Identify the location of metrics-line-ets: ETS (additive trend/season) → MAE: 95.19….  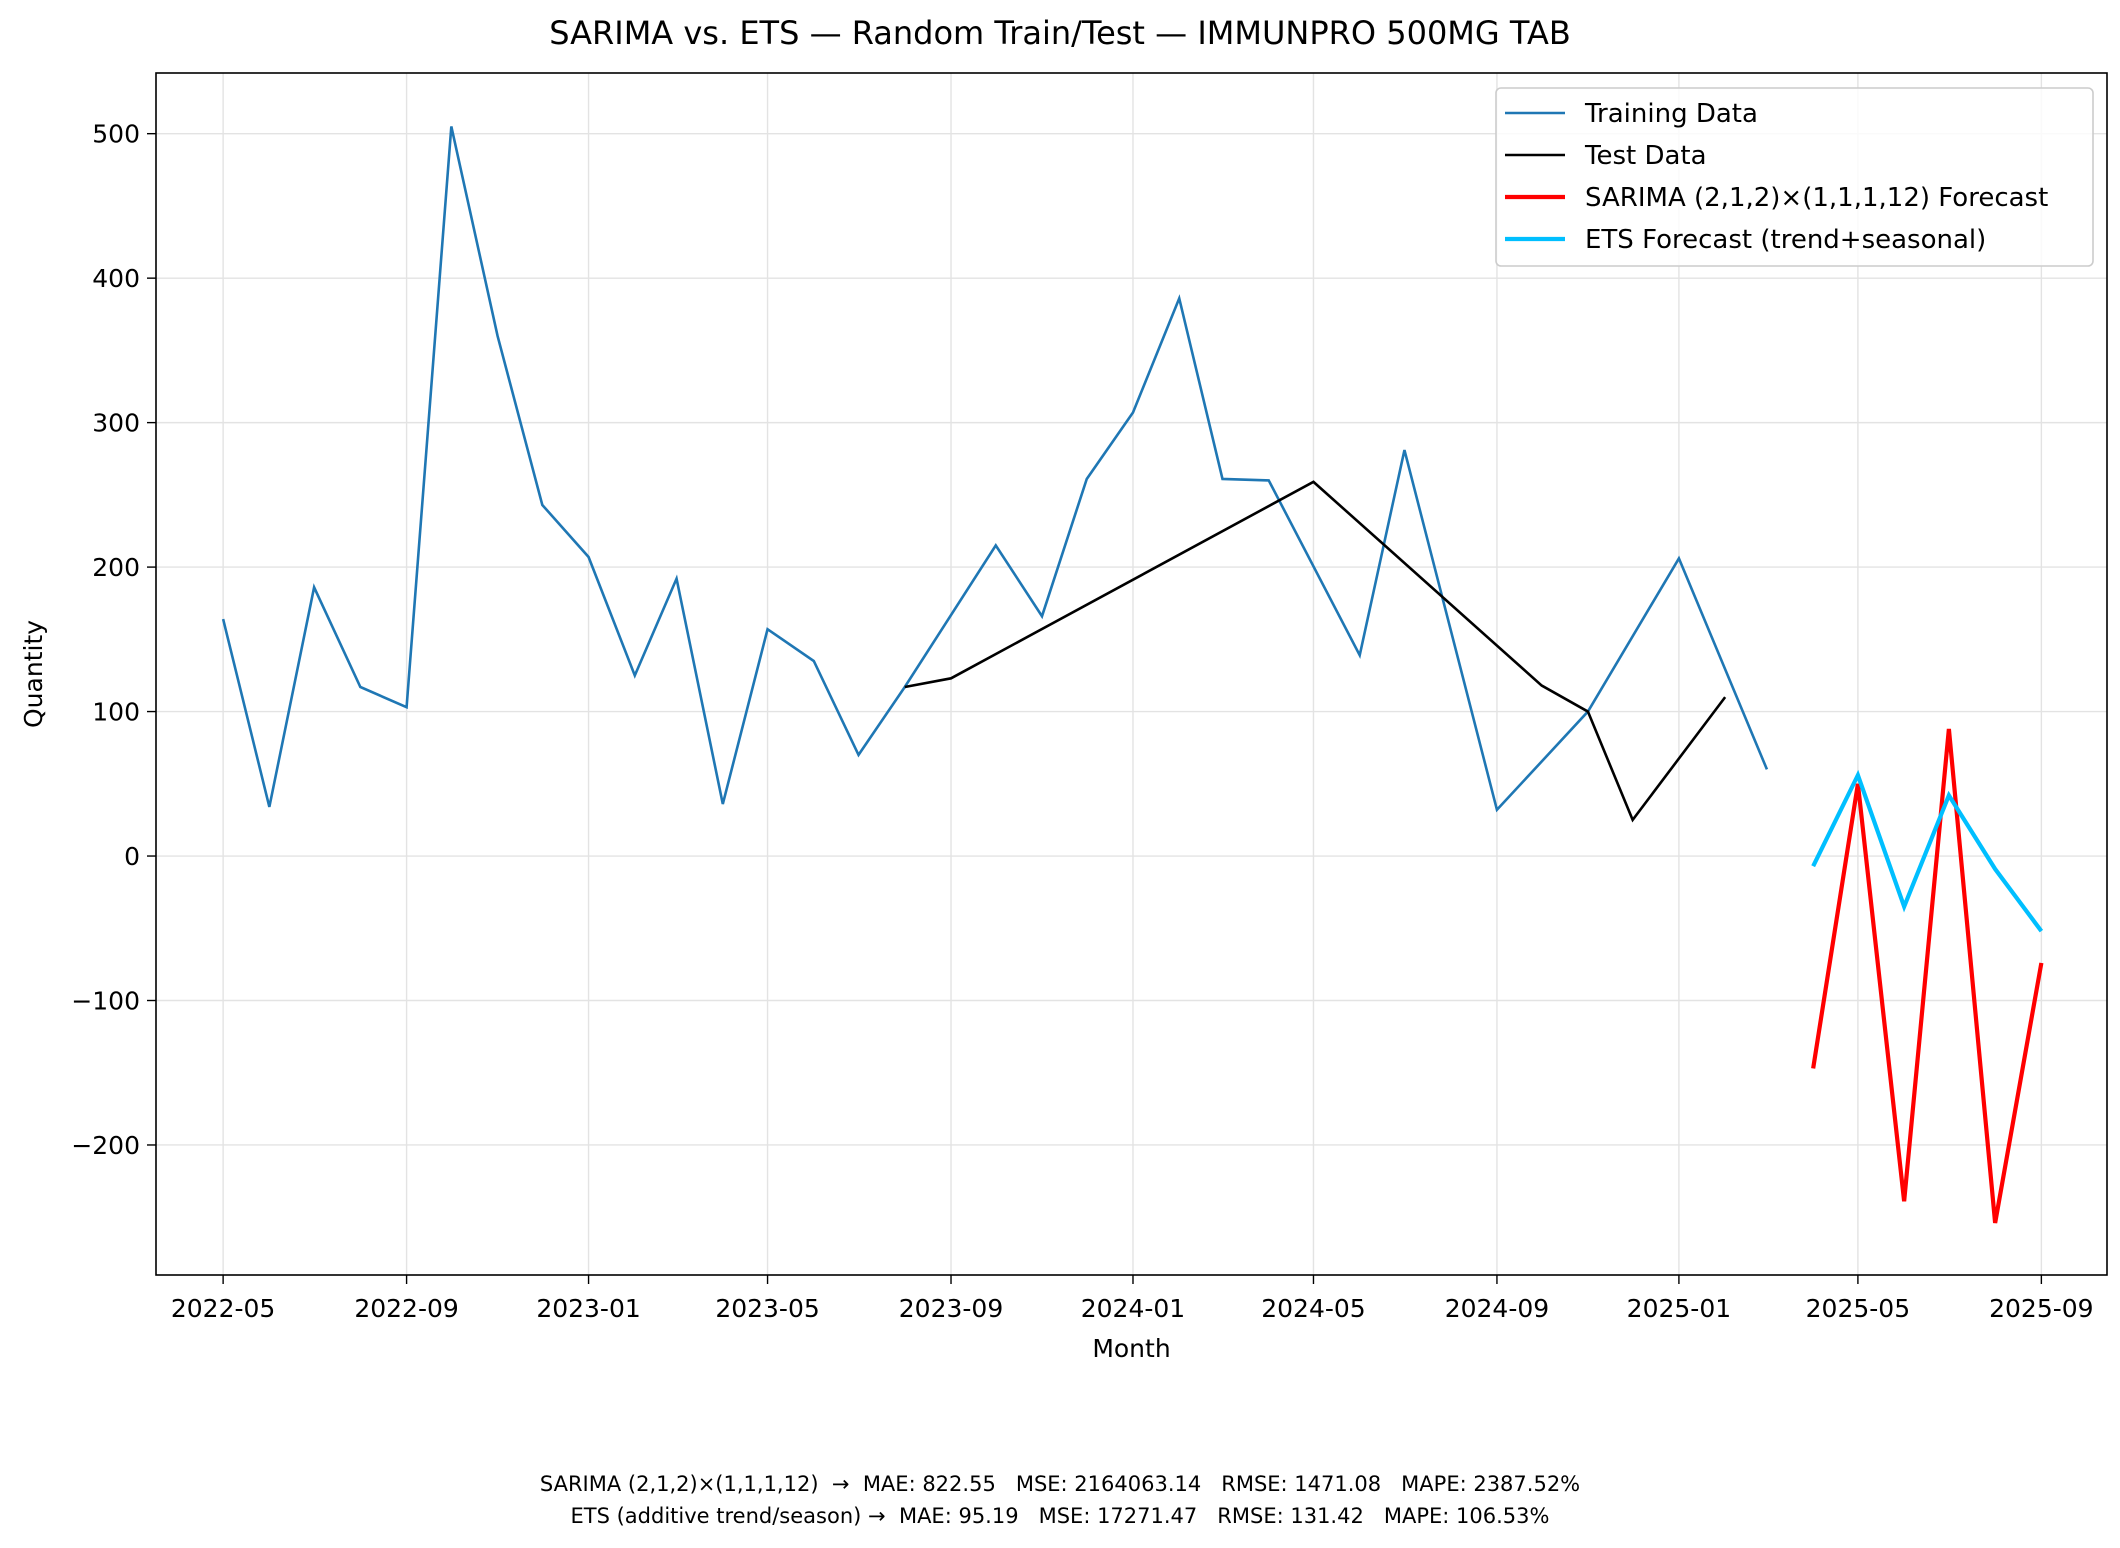
(1060, 1516).